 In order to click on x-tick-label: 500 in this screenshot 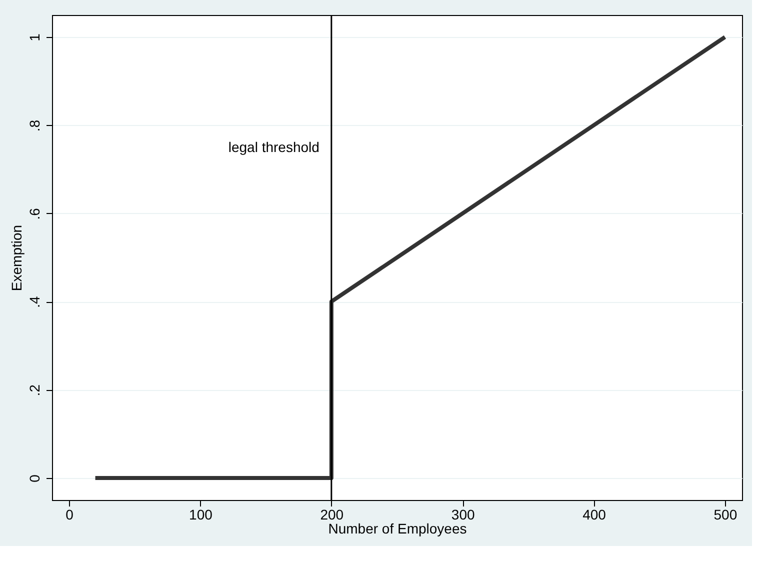, I will do `click(726, 514)`.